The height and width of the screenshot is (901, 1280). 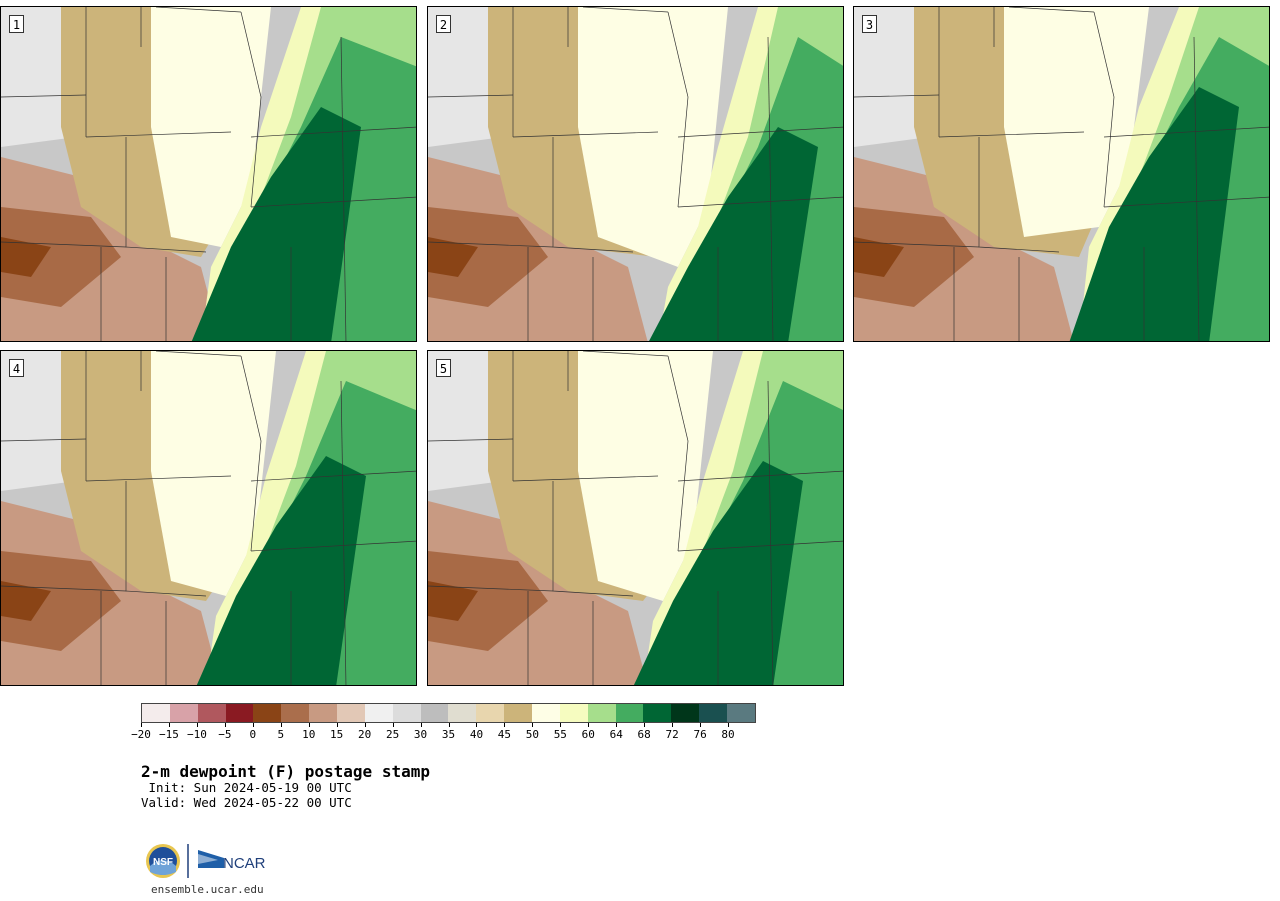 I want to click on ncar-logo-icon: NCAR, so click(x=232, y=861).